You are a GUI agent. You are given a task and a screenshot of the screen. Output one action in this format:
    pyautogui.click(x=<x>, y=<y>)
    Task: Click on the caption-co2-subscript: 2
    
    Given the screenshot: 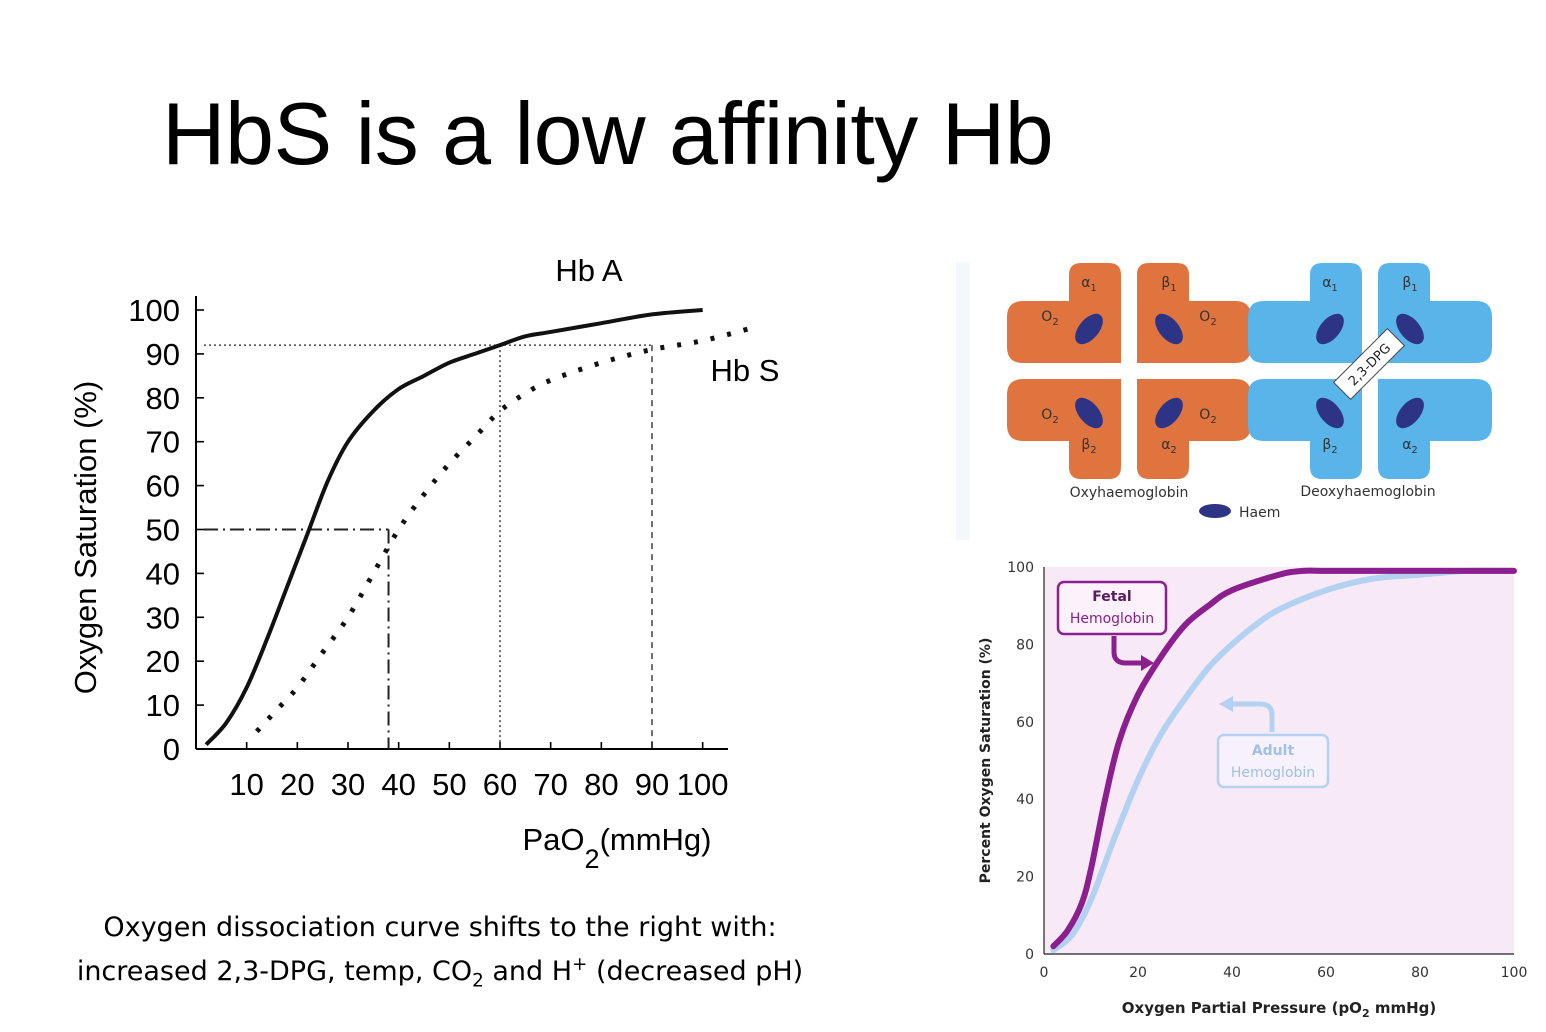 What is the action you would take?
    pyautogui.click(x=478, y=981)
    